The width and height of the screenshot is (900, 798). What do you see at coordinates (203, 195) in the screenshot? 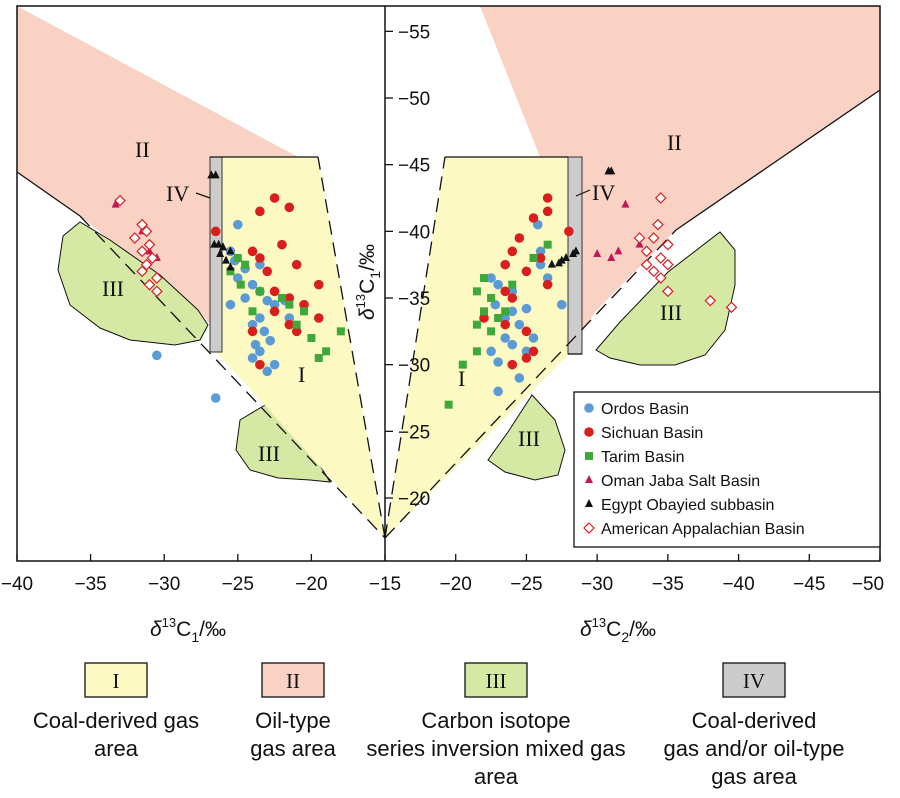
I see `iv-callout-left` at bounding box center [203, 195].